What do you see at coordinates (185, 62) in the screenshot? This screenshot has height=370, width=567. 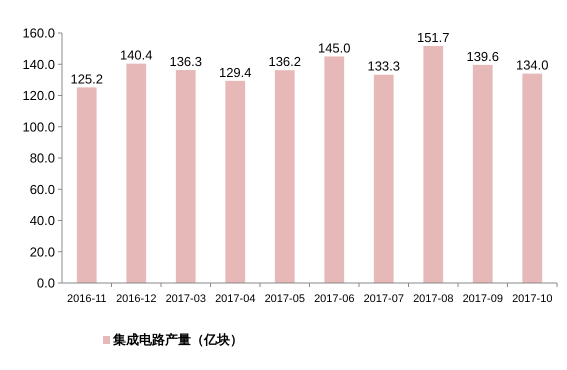 I see `data-label: 136.3` at bounding box center [185, 62].